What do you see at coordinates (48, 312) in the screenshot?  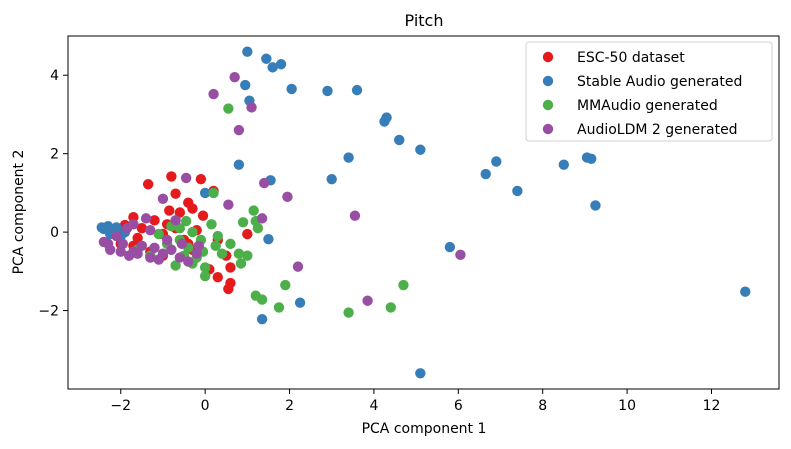 I see `y-tick-label: −2` at bounding box center [48, 312].